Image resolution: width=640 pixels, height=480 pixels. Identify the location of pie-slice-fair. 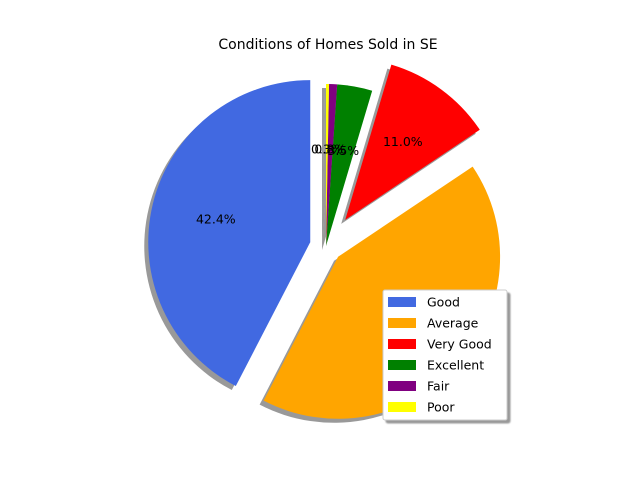
(332, 165).